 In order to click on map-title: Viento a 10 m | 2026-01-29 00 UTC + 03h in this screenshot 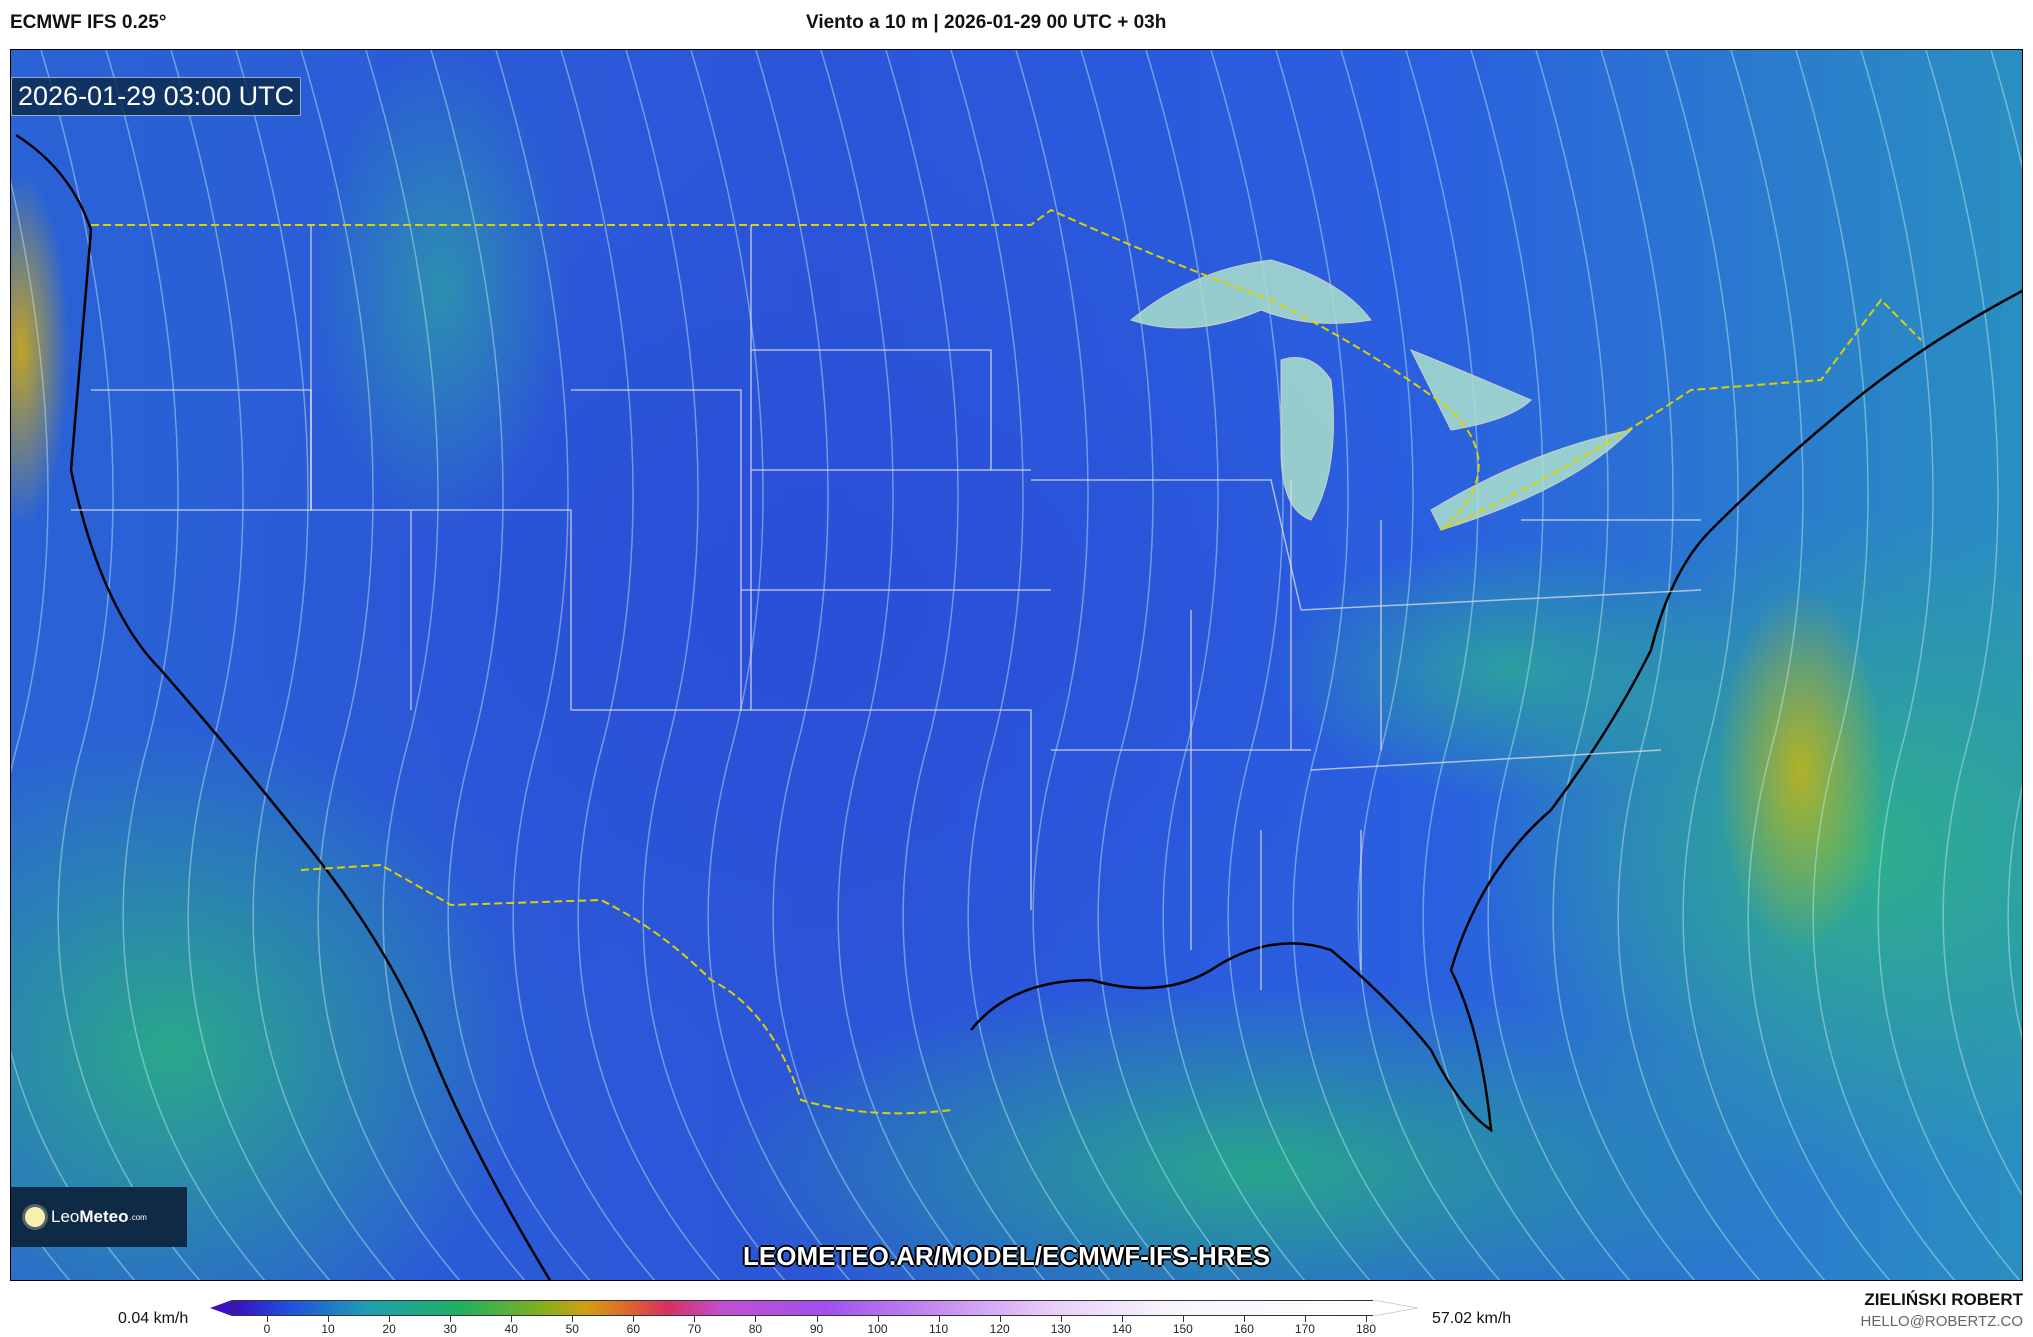, I will do `click(986, 22)`.